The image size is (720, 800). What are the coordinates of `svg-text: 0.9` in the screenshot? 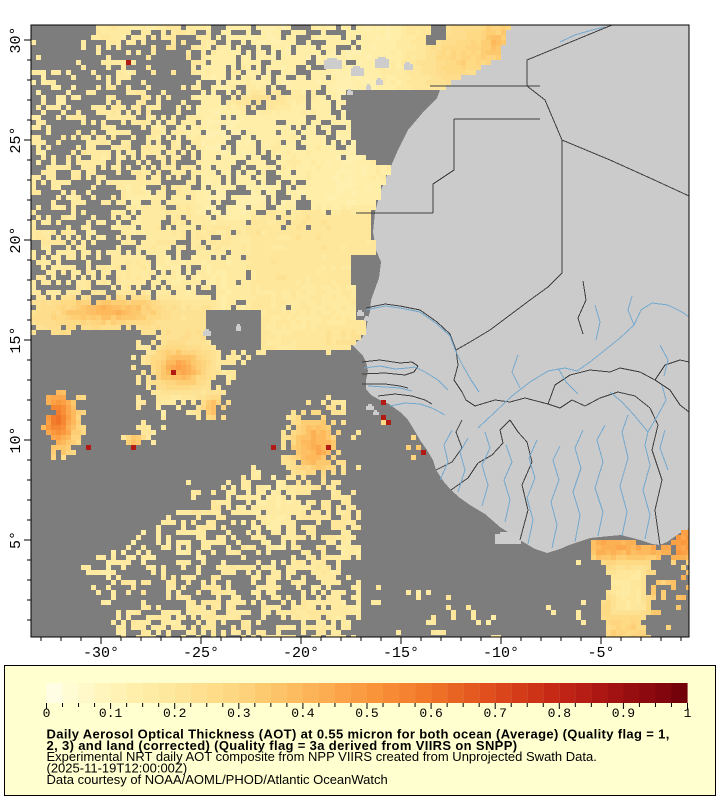 It's located at (623, 713).